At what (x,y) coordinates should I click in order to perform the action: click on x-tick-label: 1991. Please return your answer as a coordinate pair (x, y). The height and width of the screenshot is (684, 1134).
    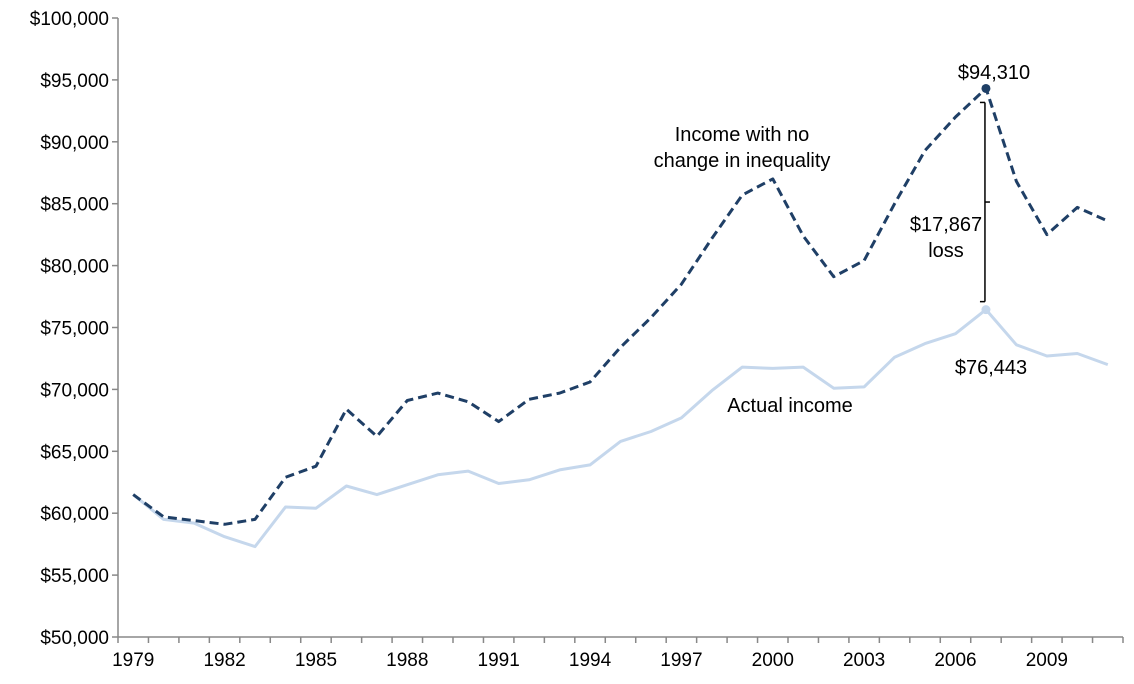
    Looking at the image, I should click on (499, 660).